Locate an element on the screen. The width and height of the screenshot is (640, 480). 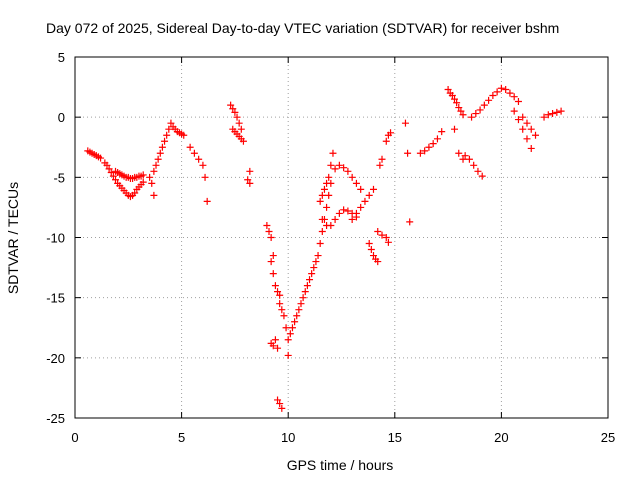
series-arc-j is located at coordinates (249, 181).